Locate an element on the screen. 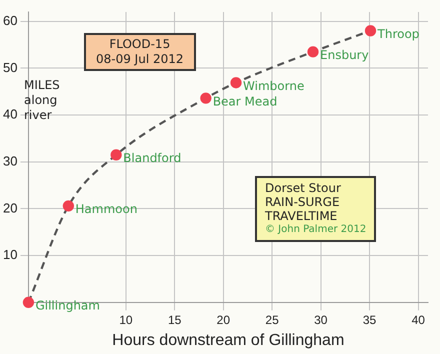  x-tick-label: 25 is located at coordinates (272, 319).